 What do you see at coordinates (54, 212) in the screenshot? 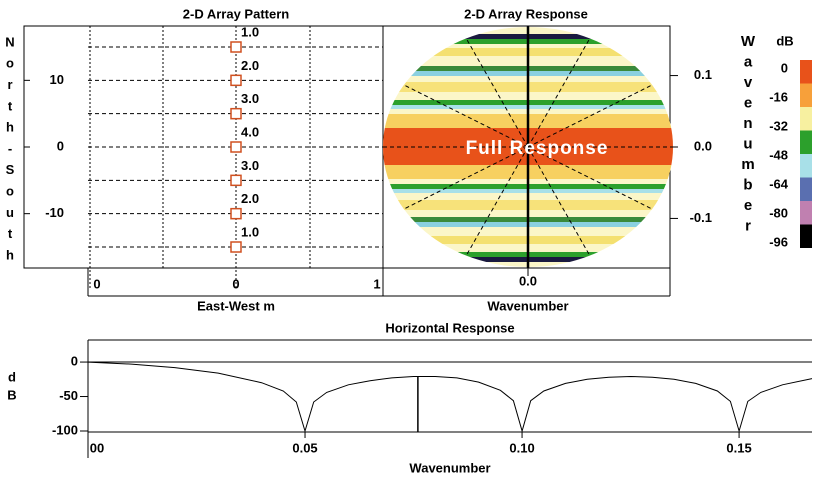
I see `y-tick-label: -10` at bounding box center [54, 212].